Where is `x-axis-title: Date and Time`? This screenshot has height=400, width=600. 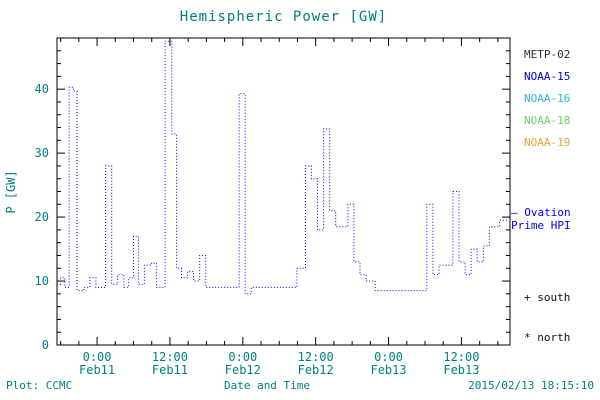
x-axis-title: Date and Time is located at coordinates (267, 385).